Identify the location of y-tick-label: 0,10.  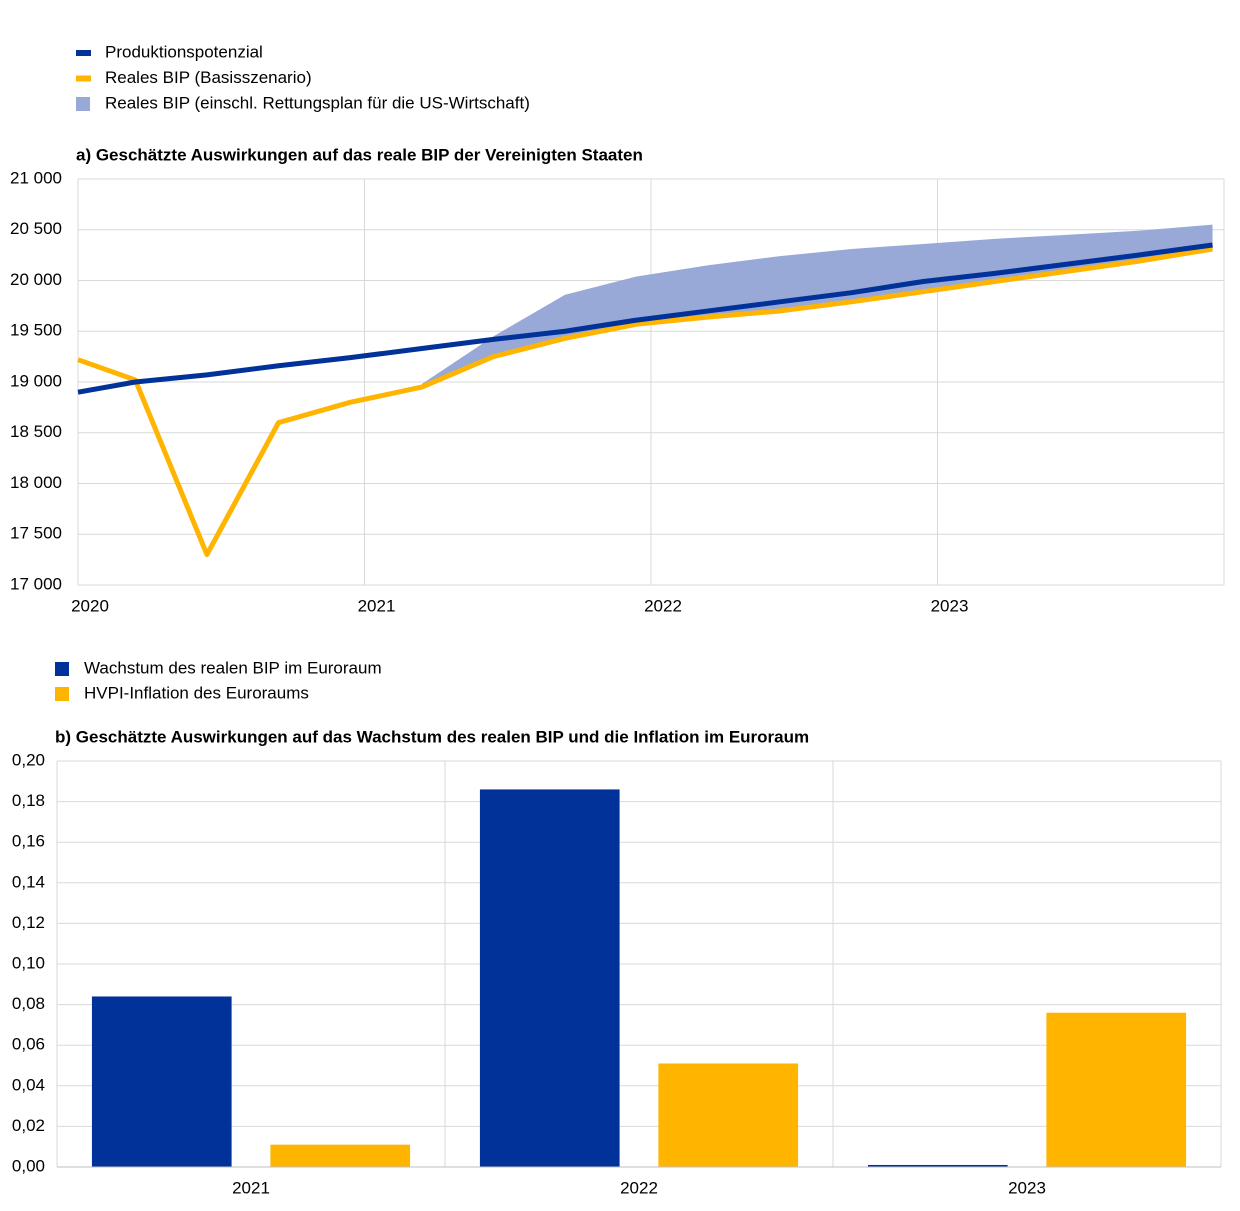
(28, 962).